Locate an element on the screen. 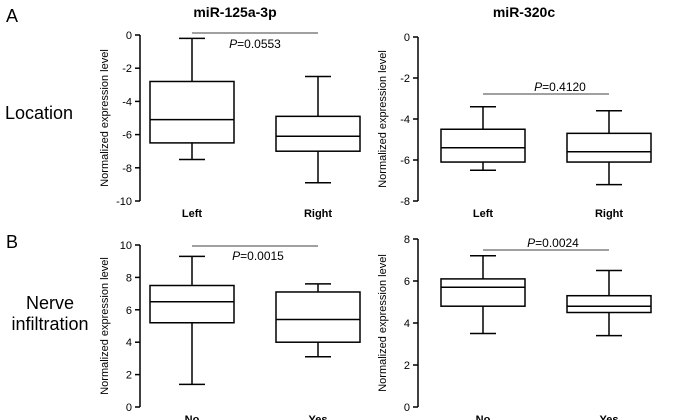 Image resolution: width=675 pixels, height=420 pixels. row-label-nerve-line1: Nerve is located at coordinates (50, 303).